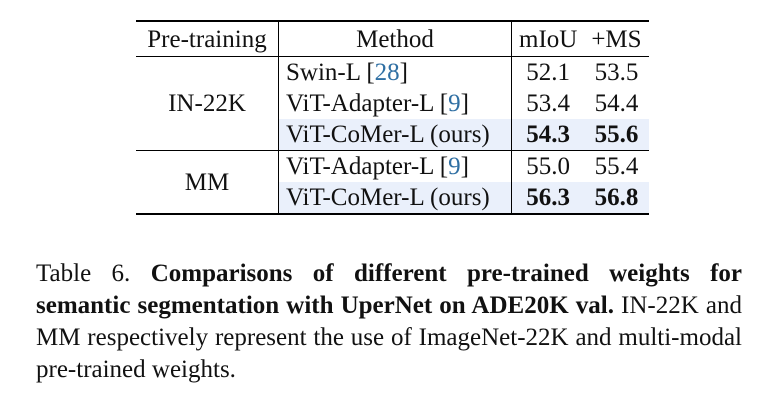 Image resolution: width=774 pixels, height=405 pixels. I want to click on miou-cell: 52.1, so click(548, 72).